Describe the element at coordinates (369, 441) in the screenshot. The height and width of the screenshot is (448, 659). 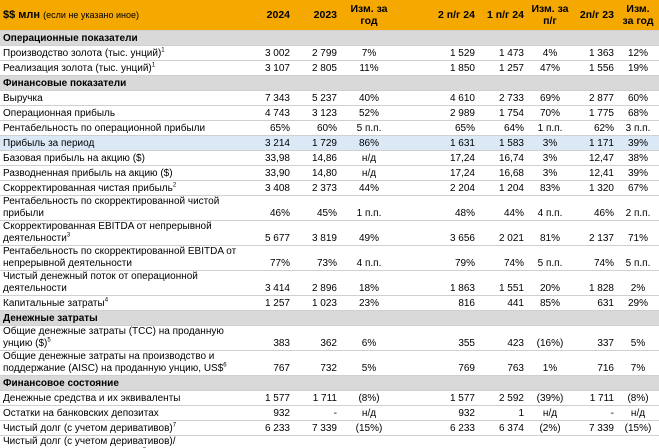
I see `value-cell: (42%)` at that location.